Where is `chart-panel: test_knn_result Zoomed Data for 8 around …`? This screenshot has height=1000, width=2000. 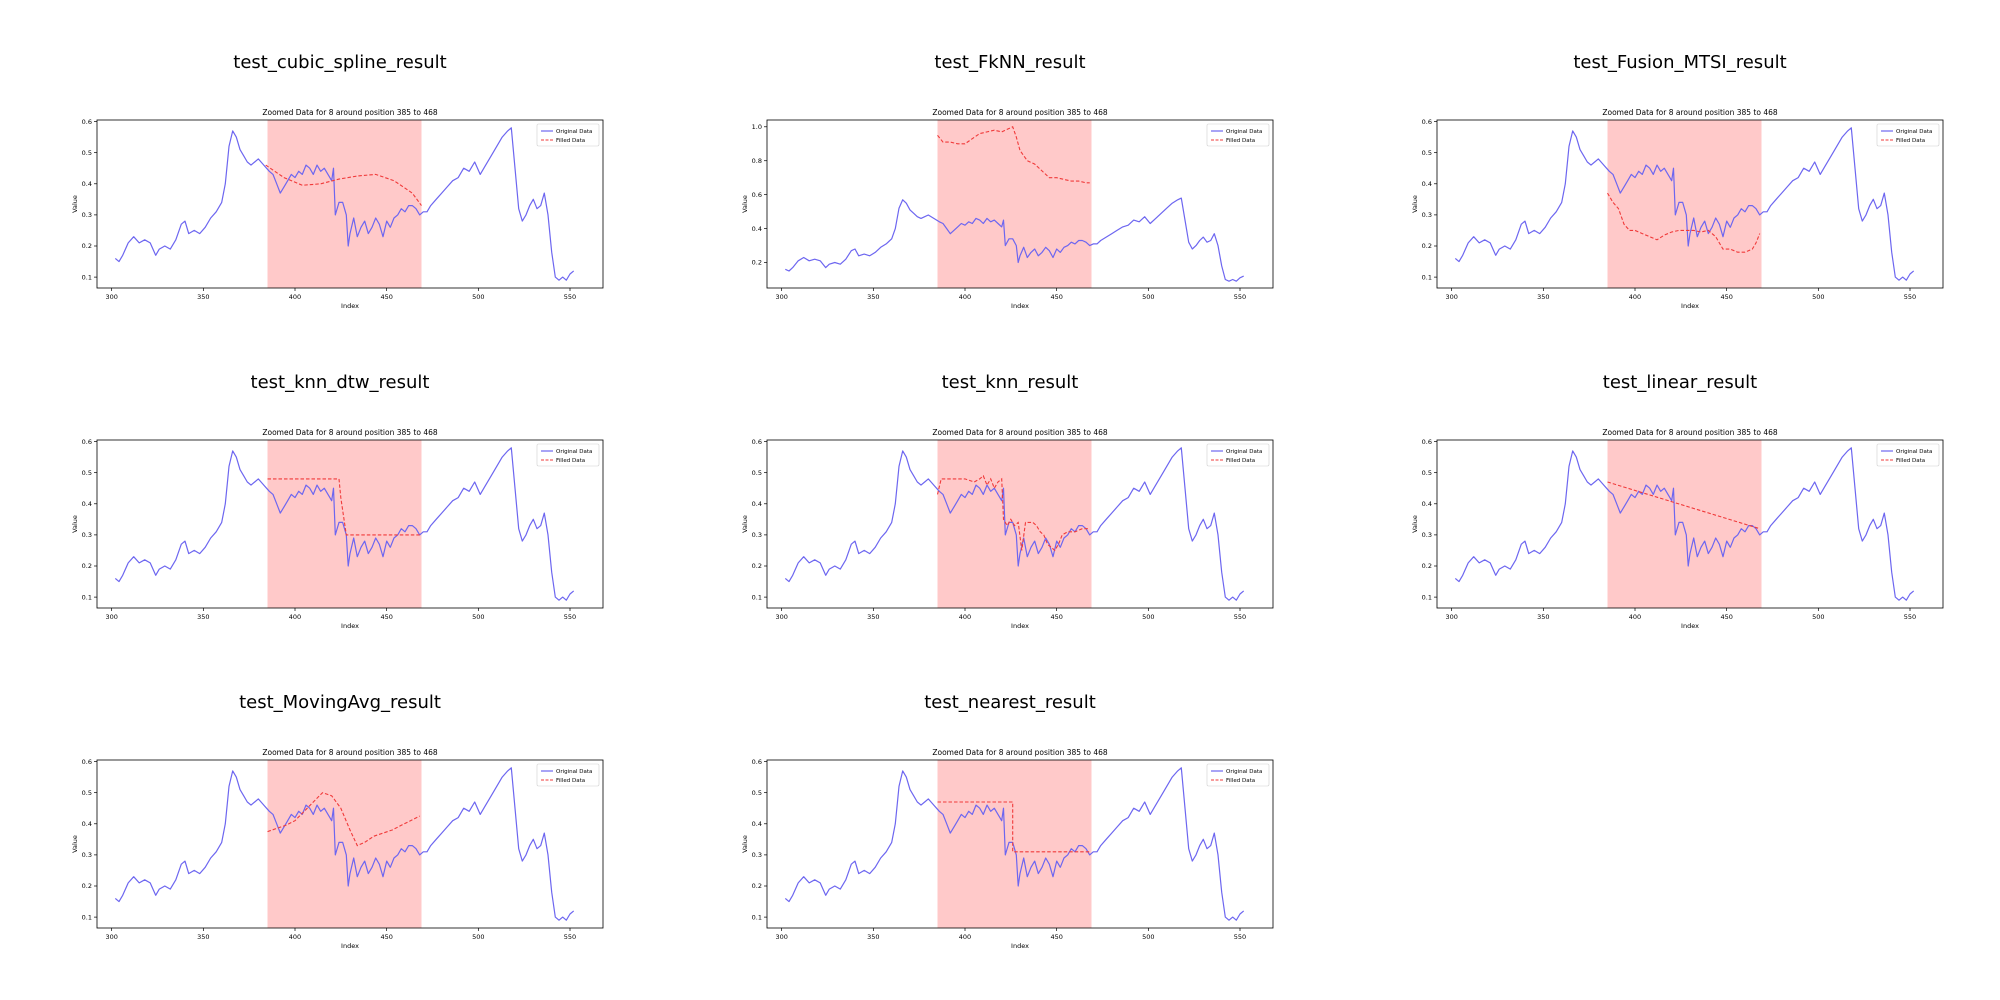 chart-panel: test_knn_result Zoomed Data for 8 around … is located at coordinates (1010, 505).